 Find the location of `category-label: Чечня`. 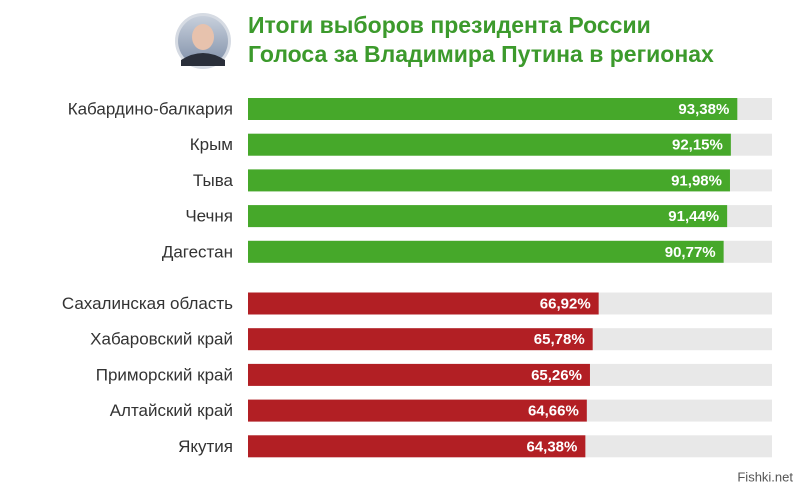

category-label: Чечня is located at coordinates (209, 216).